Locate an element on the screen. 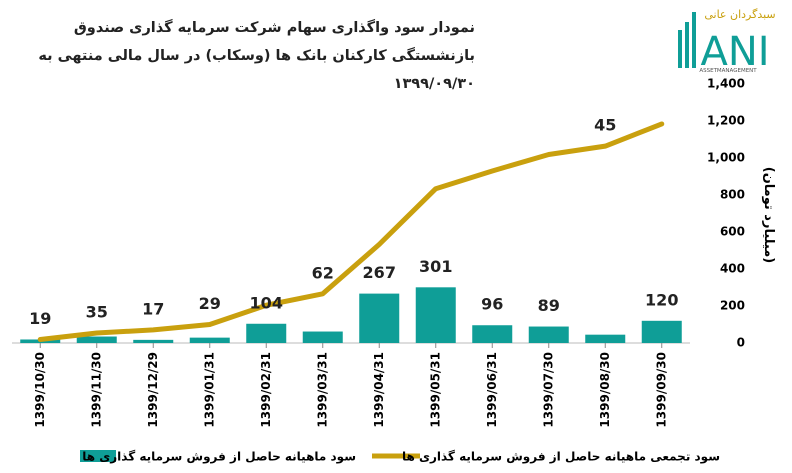 The height and width of the screenshot is (473, 792). y-tick-label: 1,200 is located at coordinates (726, 121).